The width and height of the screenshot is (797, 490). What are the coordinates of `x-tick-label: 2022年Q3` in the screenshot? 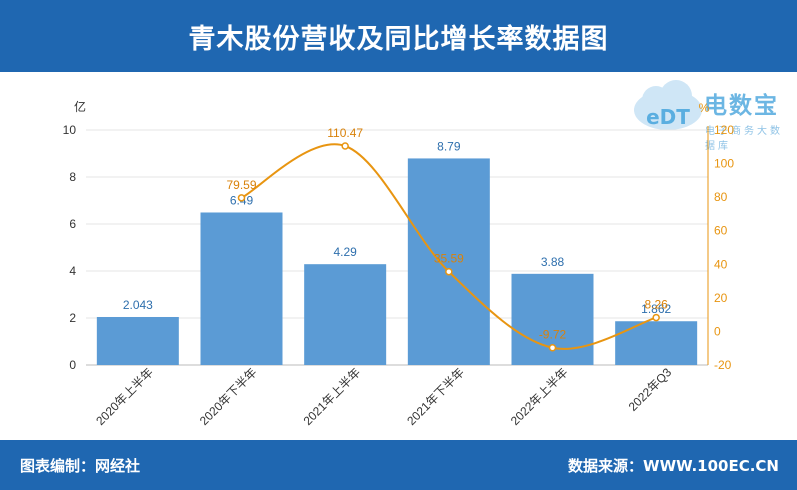 It's located at (650, 389).